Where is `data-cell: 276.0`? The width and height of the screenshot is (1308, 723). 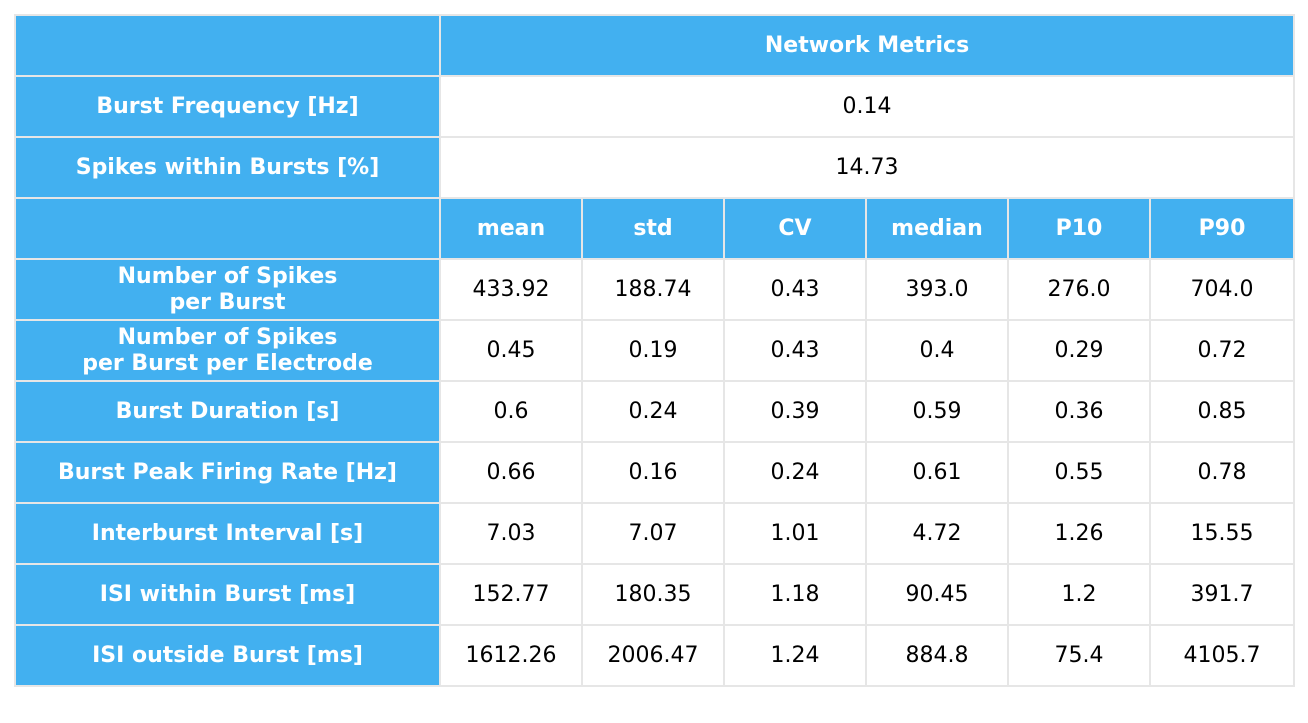
data-cell: 276.0 is located at coordinates (1079, 289).